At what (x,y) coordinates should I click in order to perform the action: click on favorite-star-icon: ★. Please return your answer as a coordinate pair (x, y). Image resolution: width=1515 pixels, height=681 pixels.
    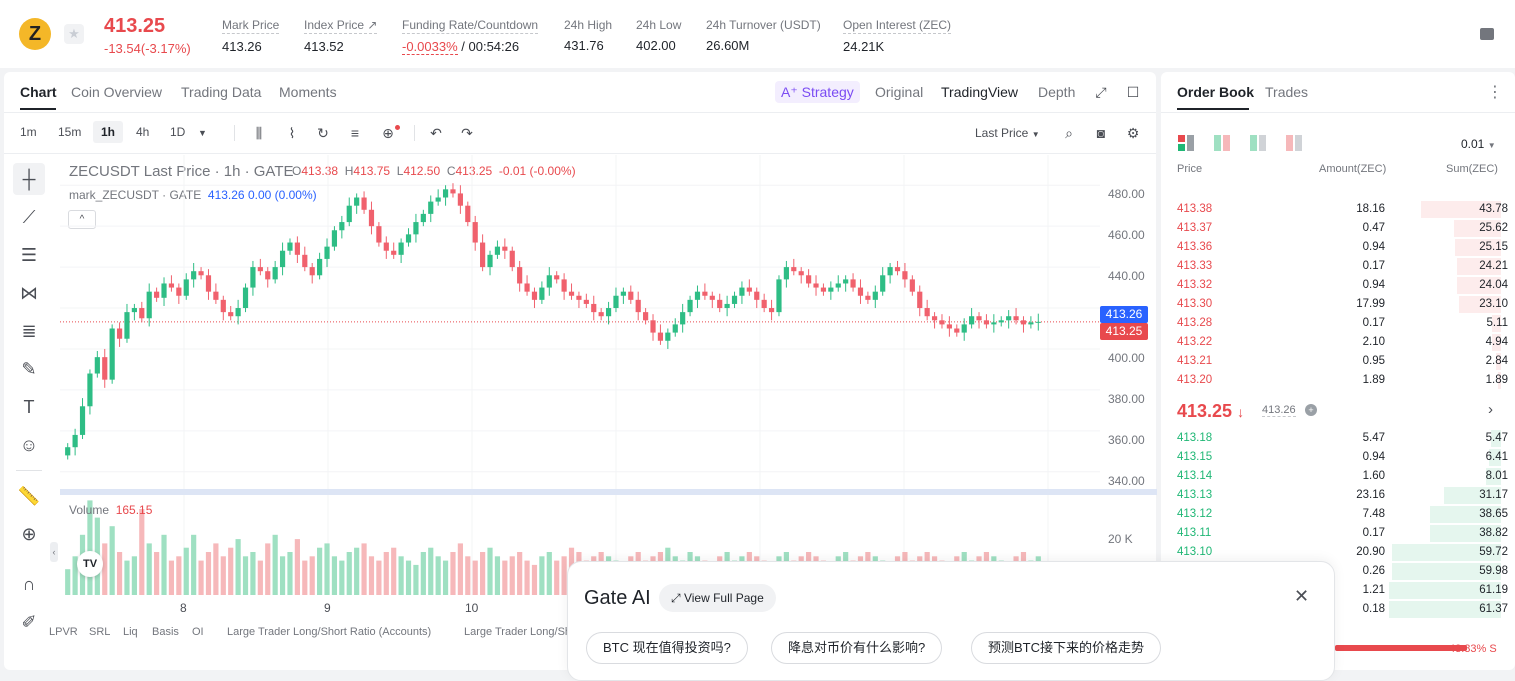
    Looking at the image, I should click on (74, 34).